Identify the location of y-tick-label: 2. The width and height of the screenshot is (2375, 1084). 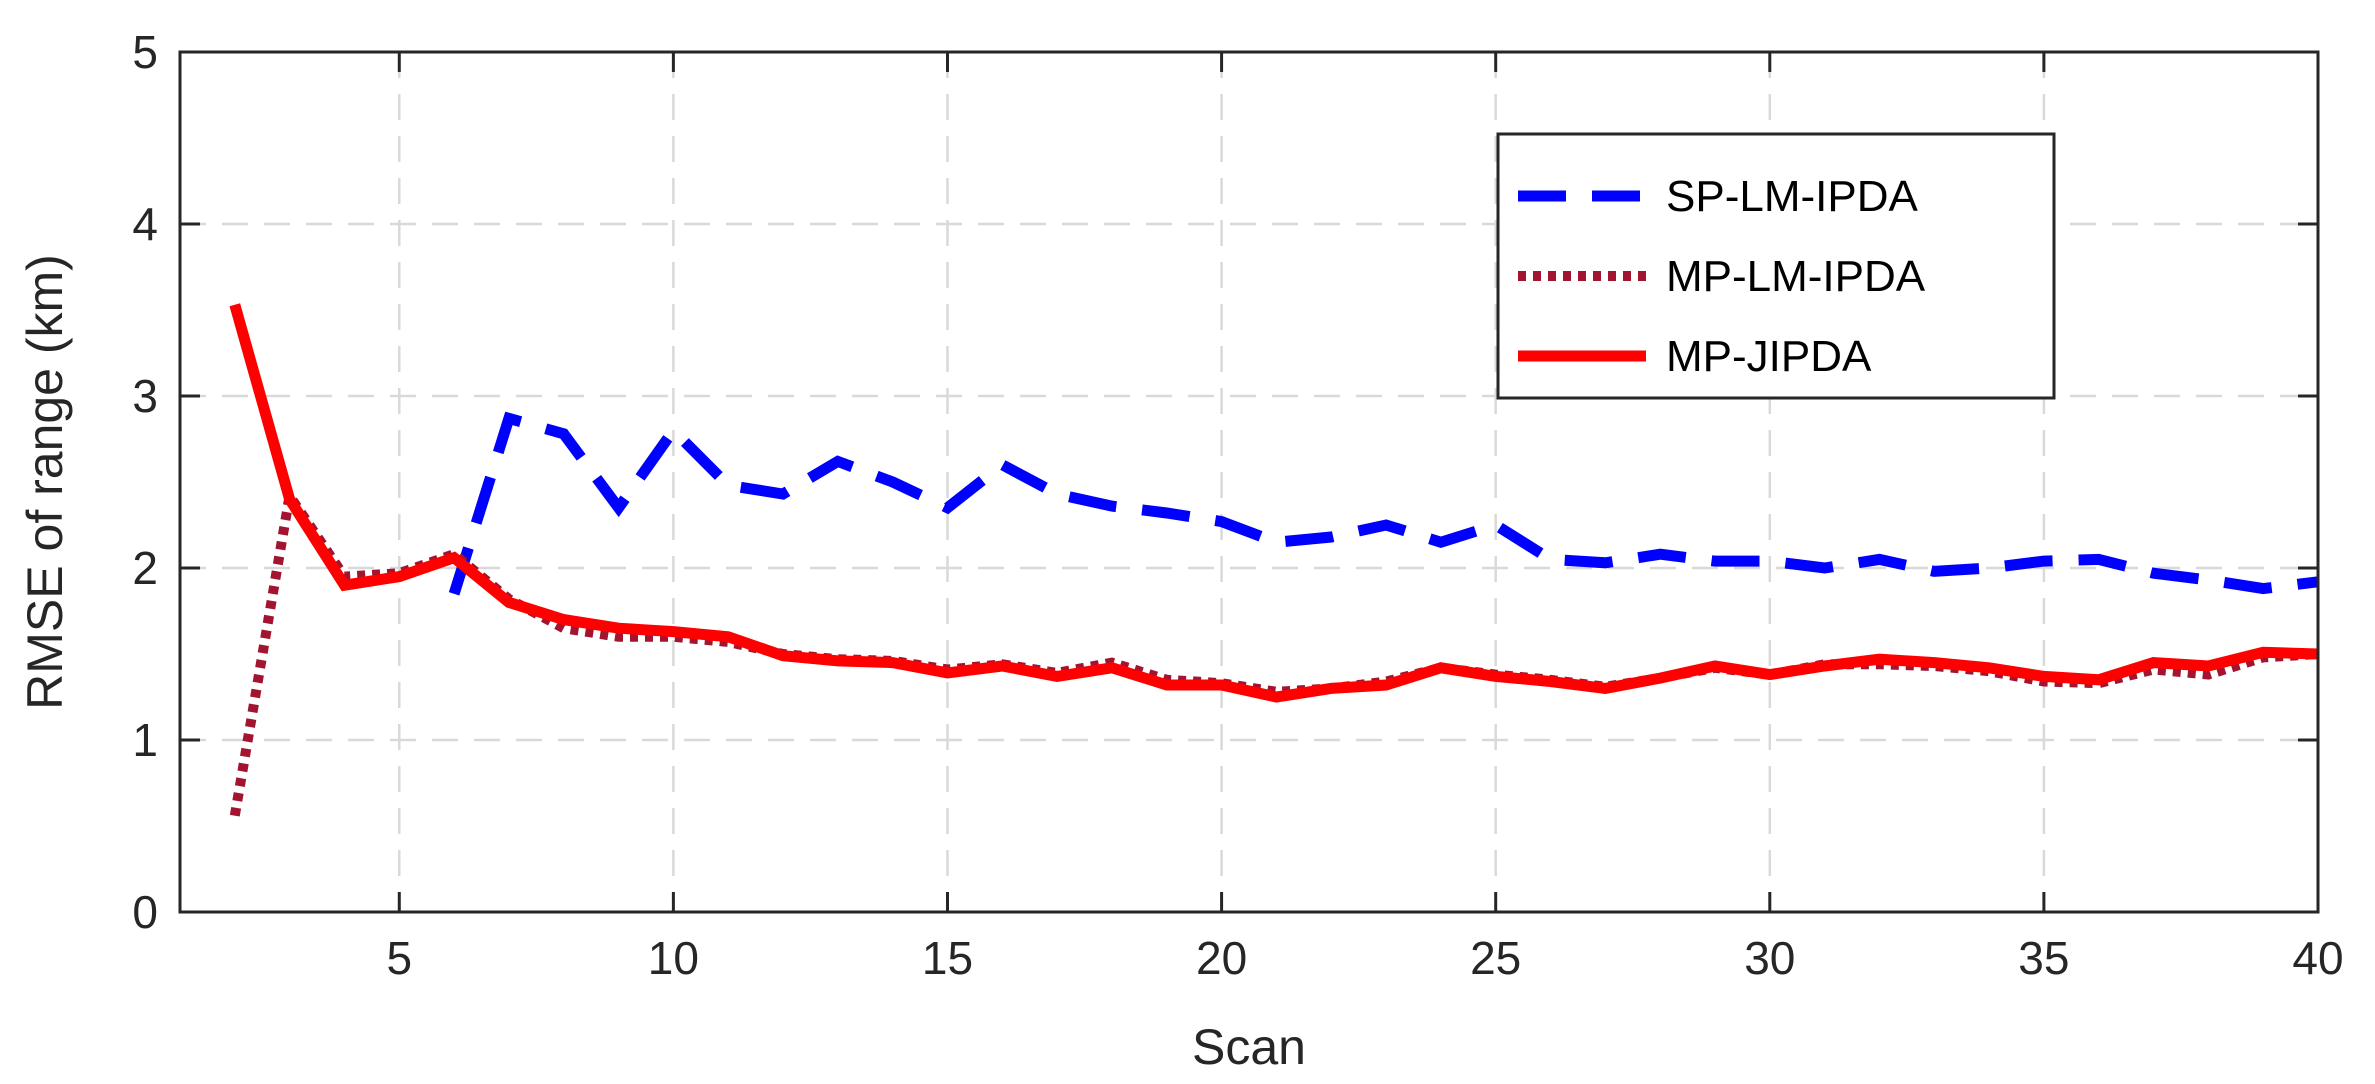
(145, 568).